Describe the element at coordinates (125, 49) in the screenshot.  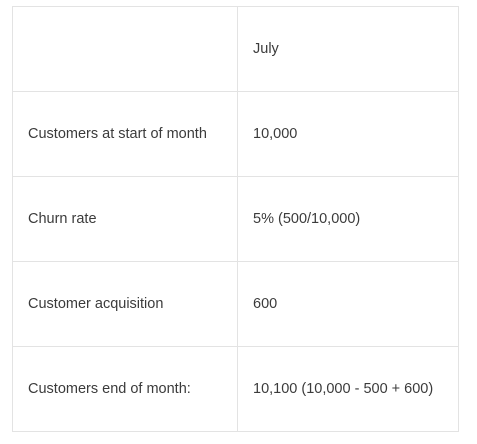
I see `header-cell-label` at that location.